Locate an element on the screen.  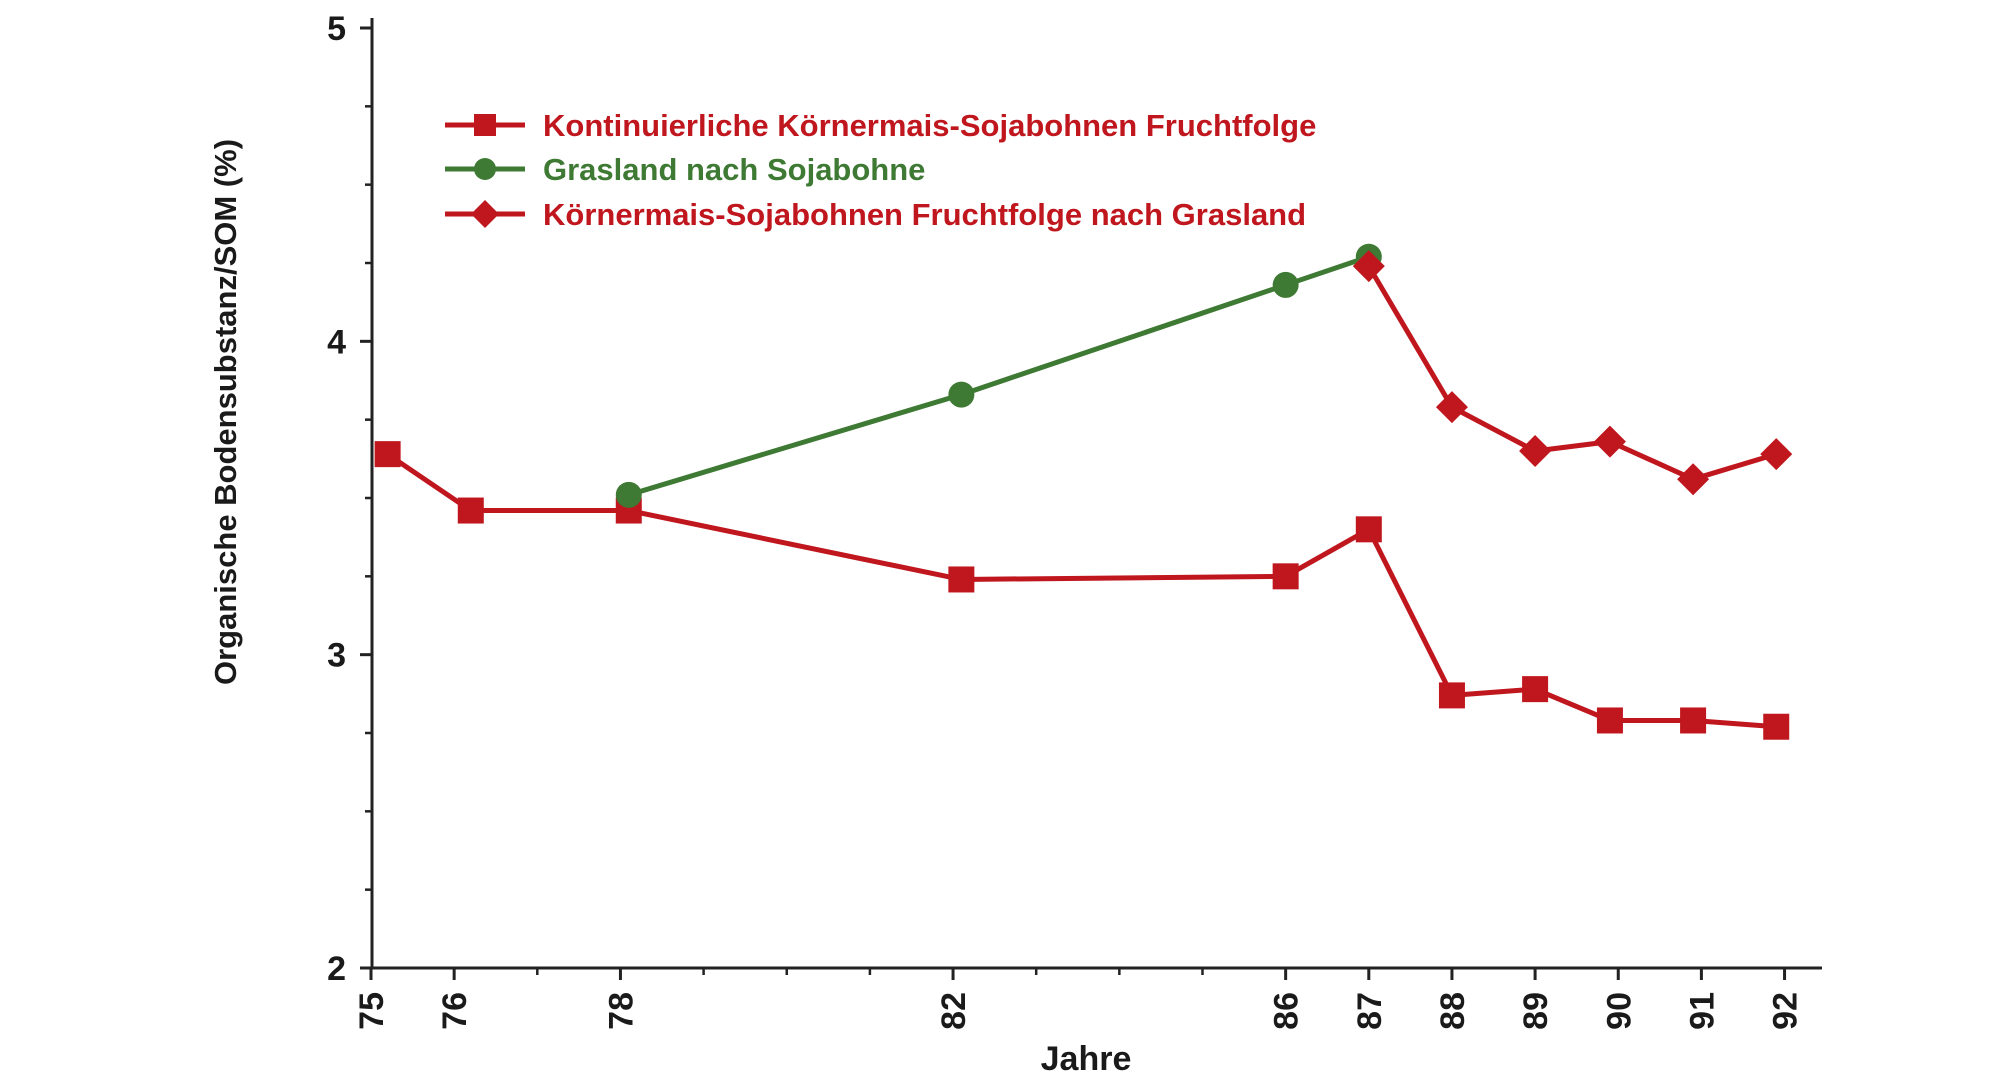
x-tick-label: 88 is located at coordinates (1453, 1011).